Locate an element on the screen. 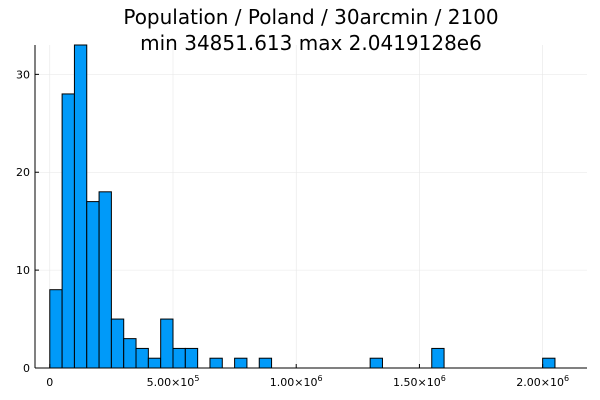  y-axis-ticks: 0 10 20 30 is located at coordinates (27, 221).